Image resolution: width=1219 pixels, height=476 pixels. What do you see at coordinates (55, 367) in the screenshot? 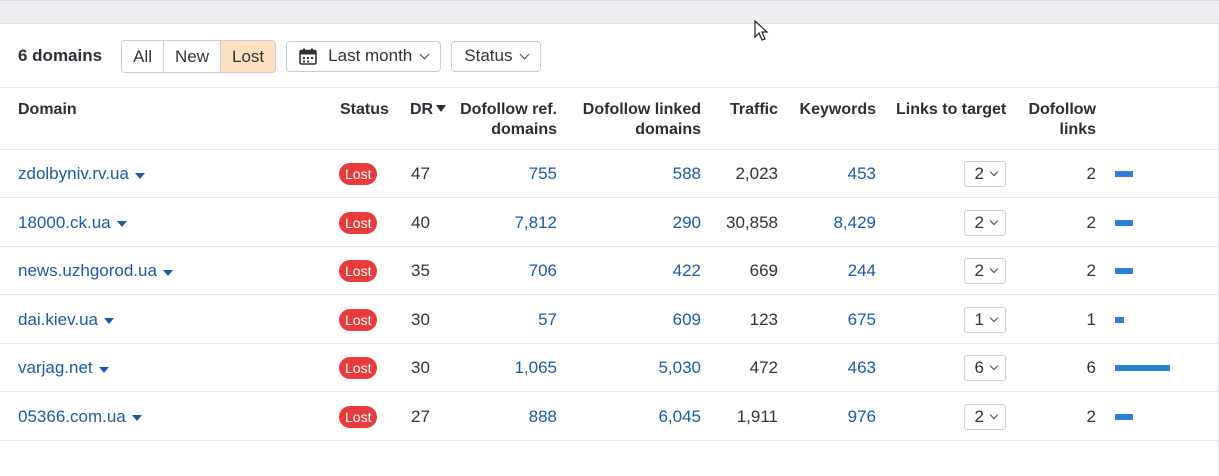
I see `domain-name: varjag.net` at bounding box center [55, 367].